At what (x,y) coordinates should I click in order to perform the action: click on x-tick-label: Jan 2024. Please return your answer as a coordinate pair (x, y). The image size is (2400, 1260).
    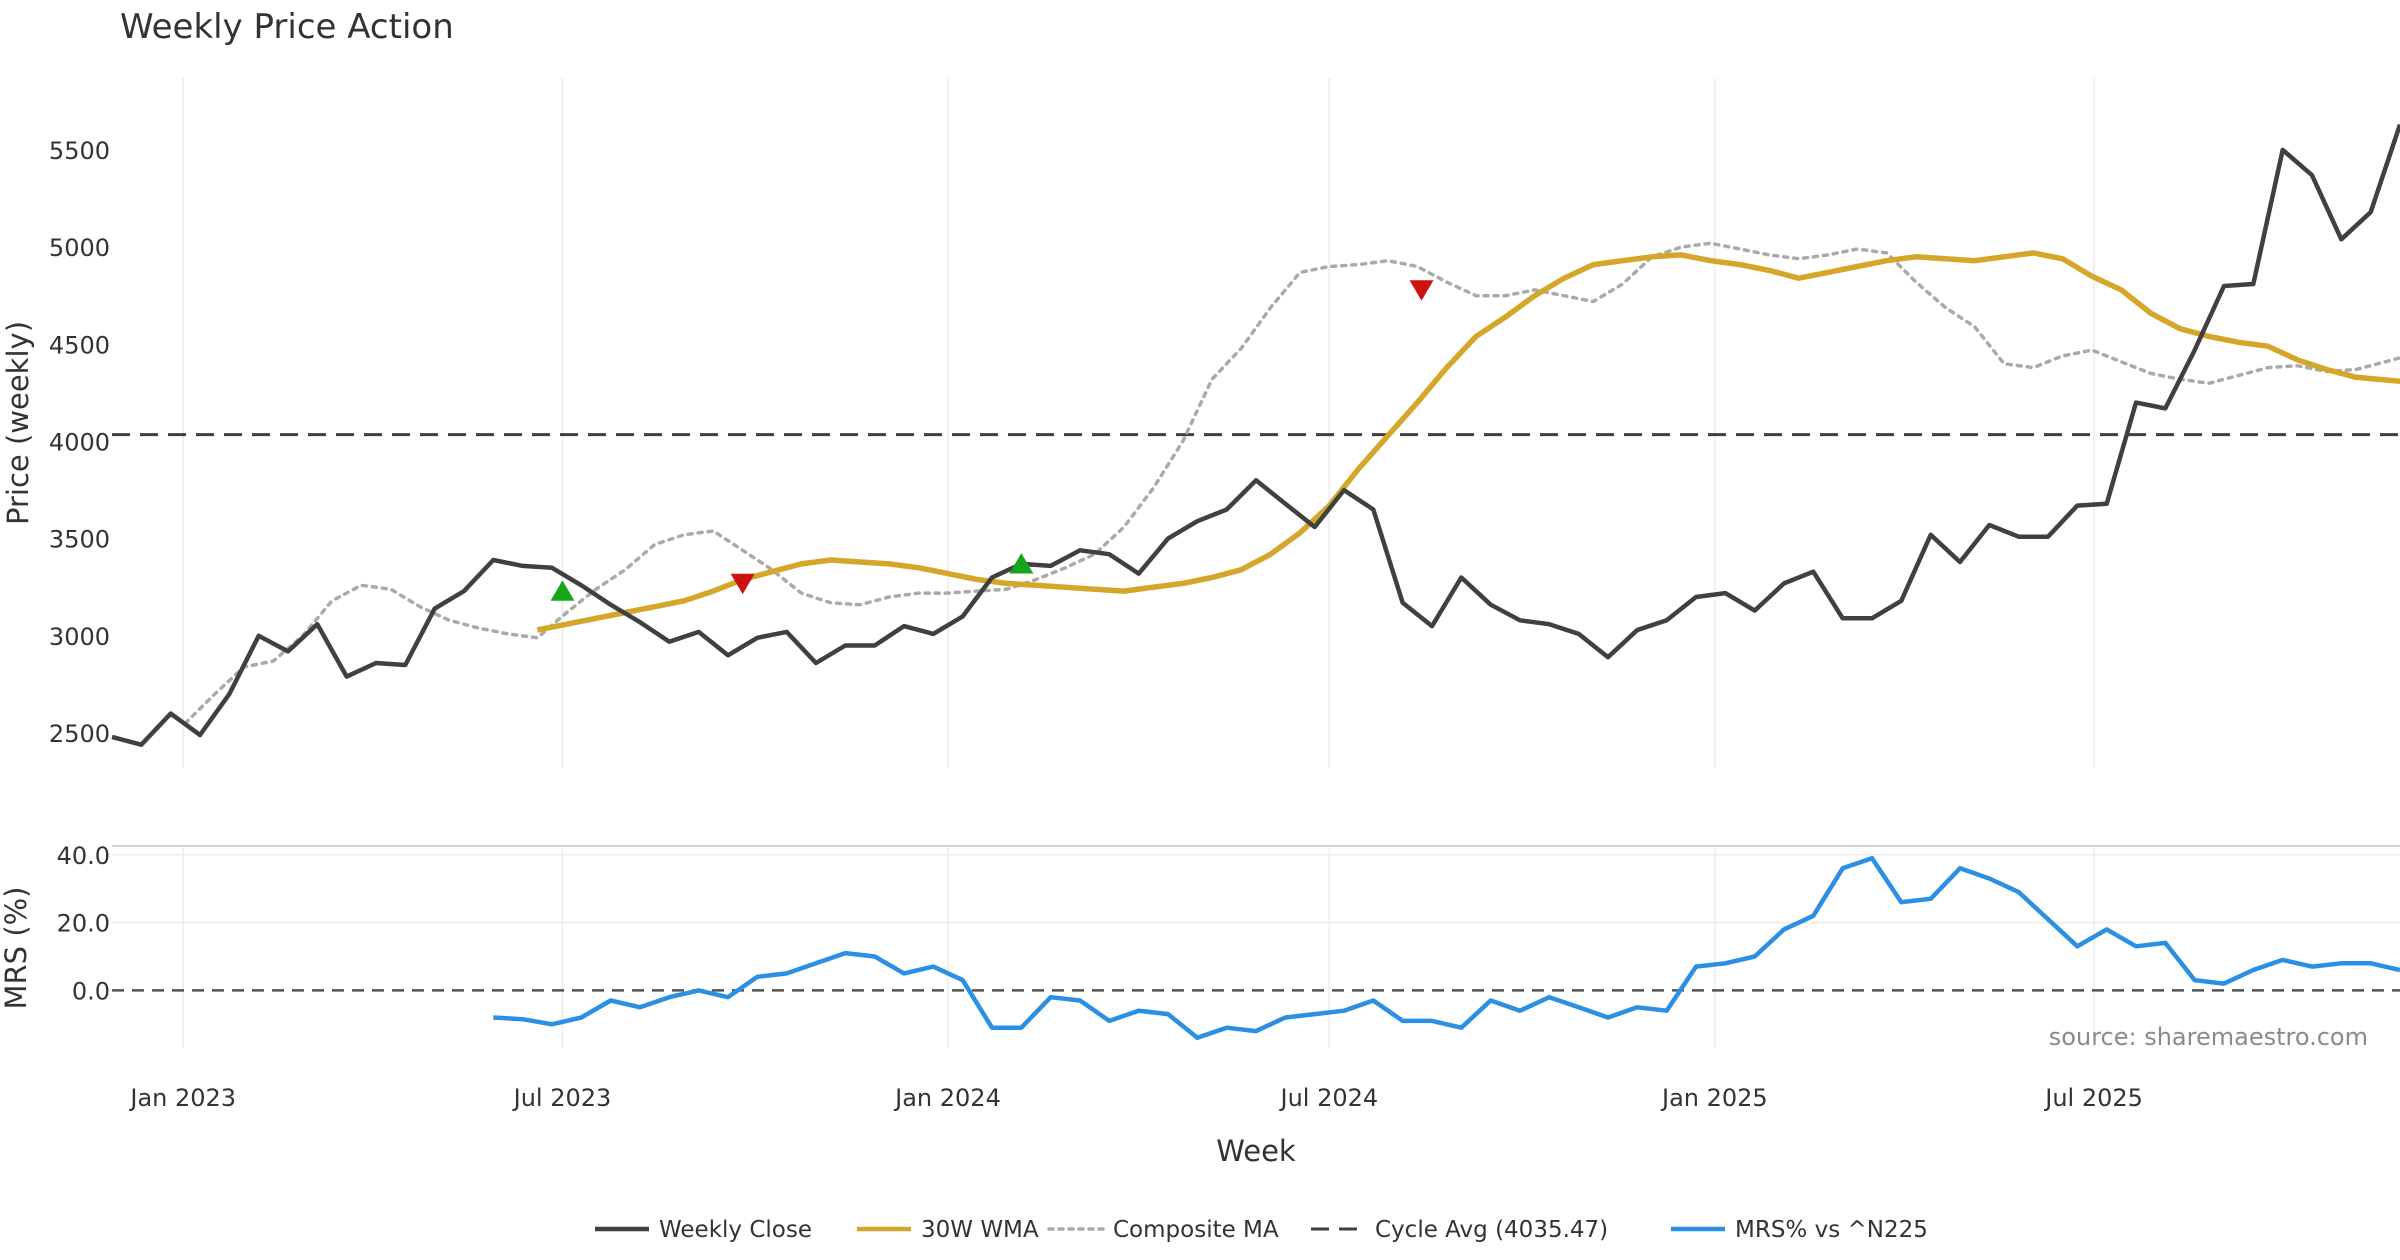
    Looking at the image, I should click on (947, 1098).